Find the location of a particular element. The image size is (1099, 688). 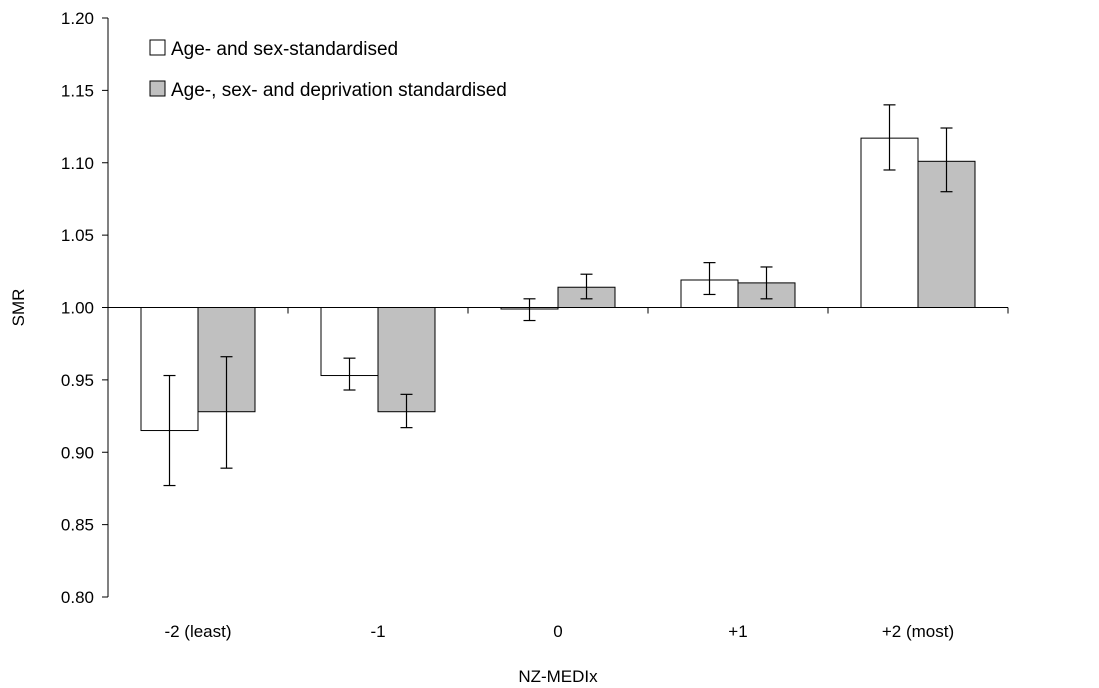

y-tick-label: 1.10 is located at coordinates (77, 163).